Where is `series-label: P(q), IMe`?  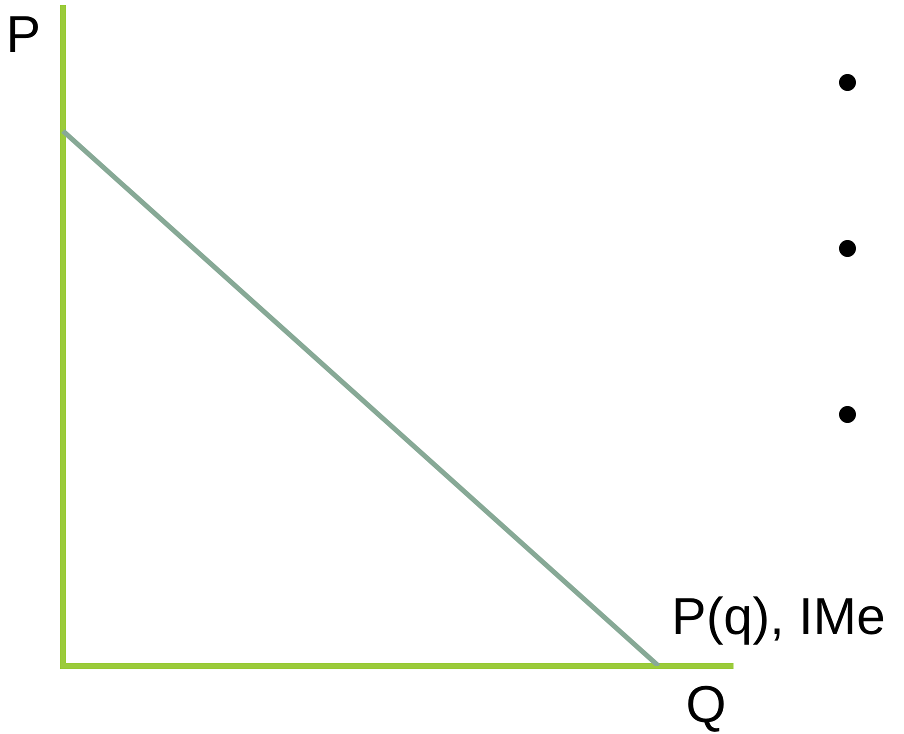 series-label: P(q), IMe is located at coordinates (779, 617).